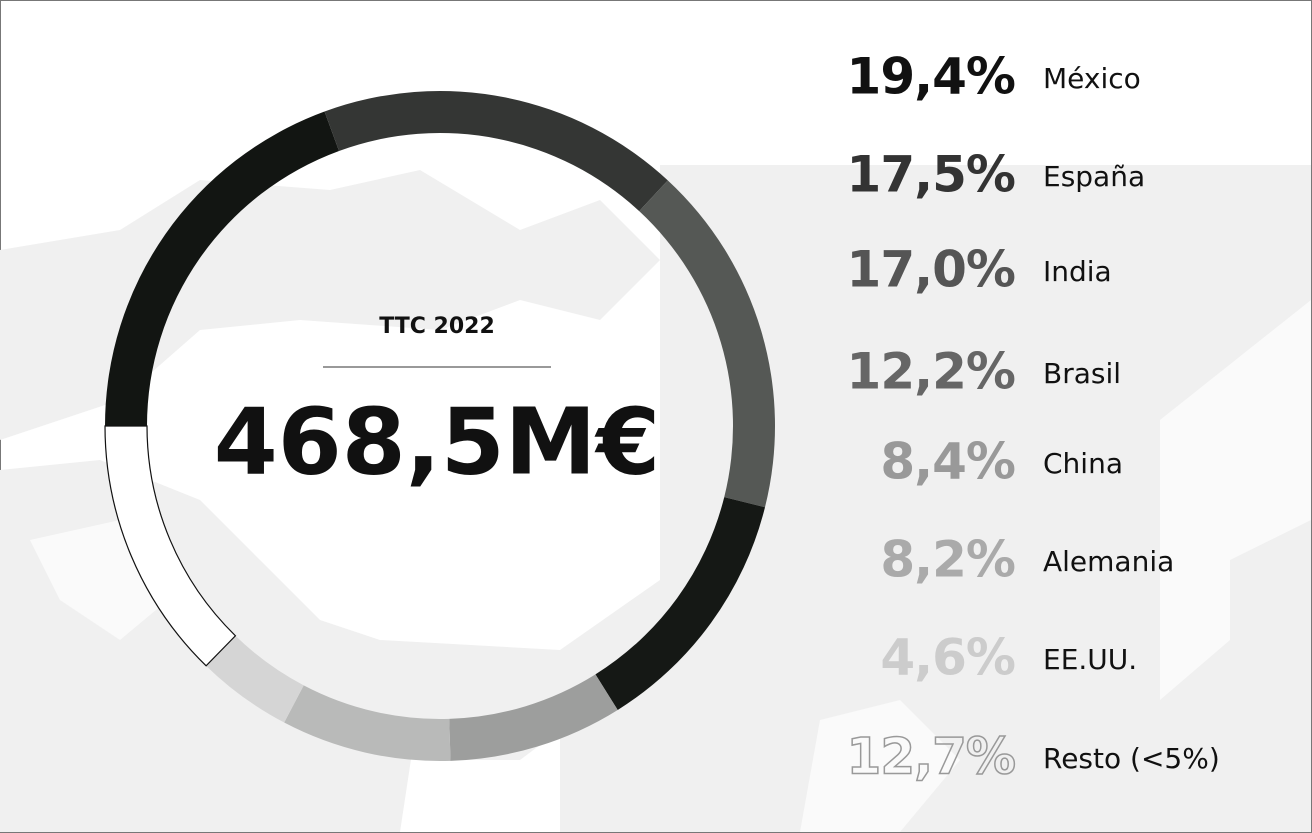 This screenshot has width=1312, height=833. Describe the element at coordinates (1131, 758) in the screenshot. I see `legend-label: Resto (<5%)` at that location.